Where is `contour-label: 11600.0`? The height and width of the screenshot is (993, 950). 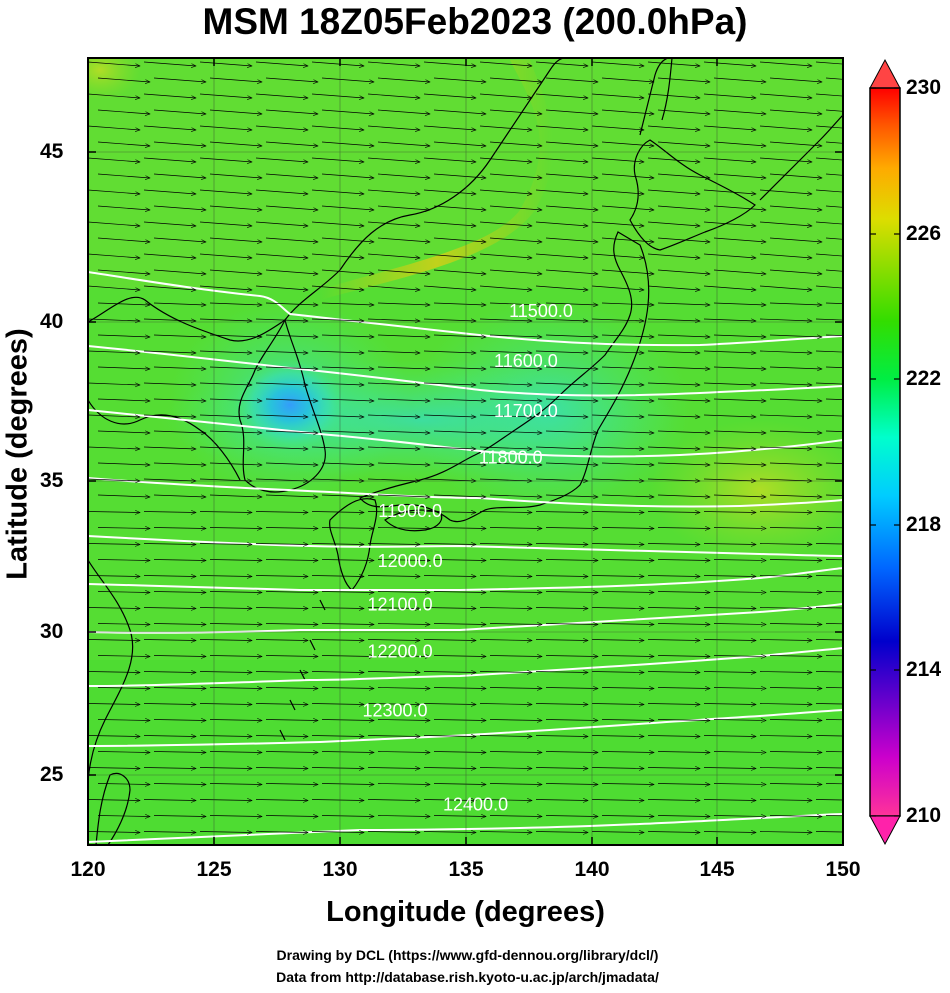 contour-label: 11600.0 is located at coordinates (526, 361).